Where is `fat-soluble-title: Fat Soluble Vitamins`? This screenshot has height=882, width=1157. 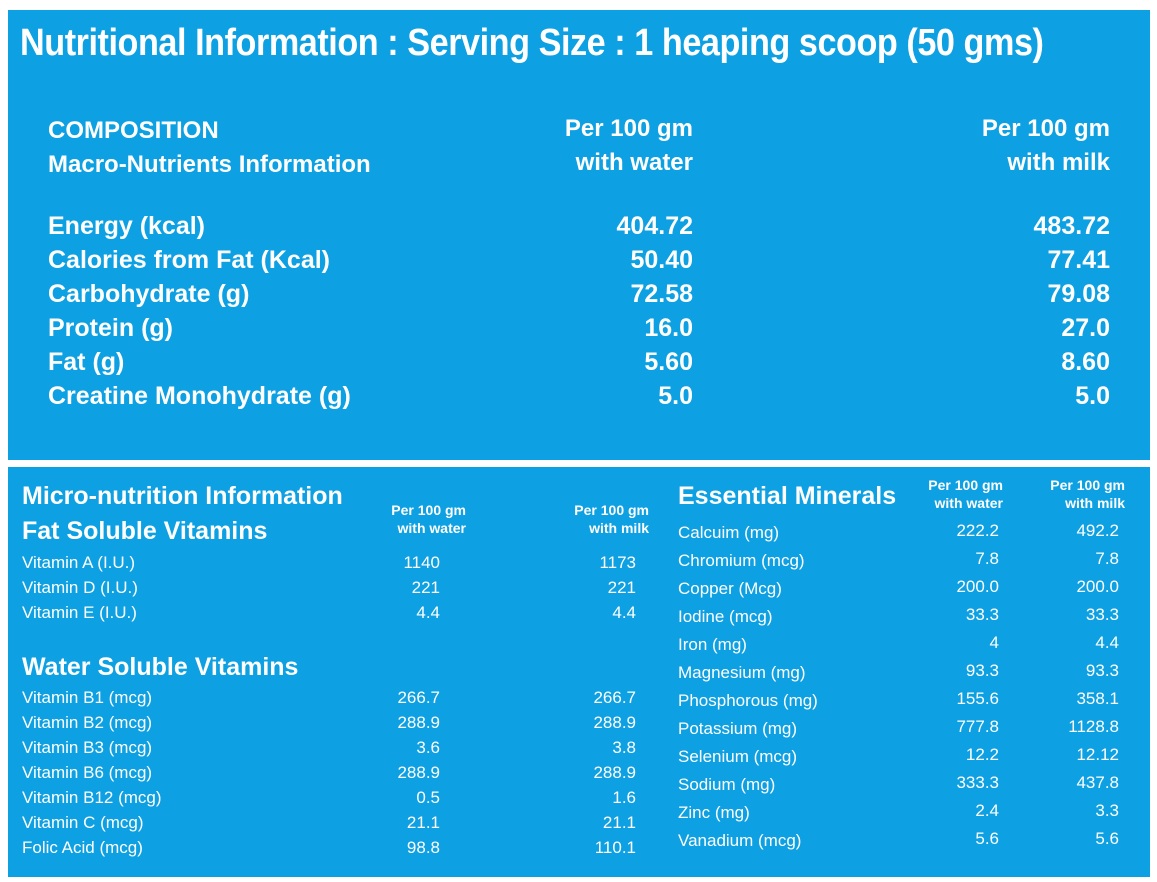 fat-soluble-title: Fat Soluble Vitamins is located at coordinates (145, 531).